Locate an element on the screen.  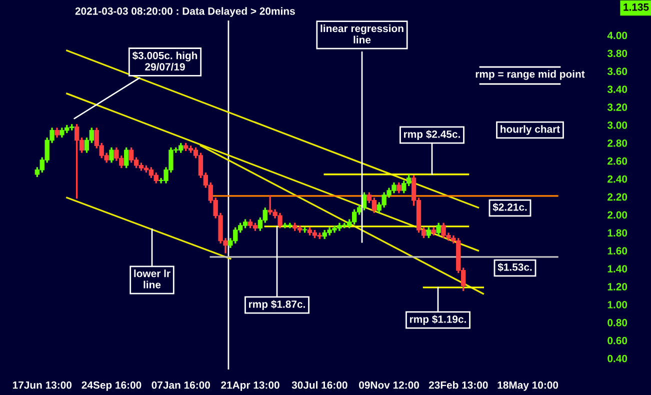
annotation: rmp $1.19c. is located at coordinates (438, 320).